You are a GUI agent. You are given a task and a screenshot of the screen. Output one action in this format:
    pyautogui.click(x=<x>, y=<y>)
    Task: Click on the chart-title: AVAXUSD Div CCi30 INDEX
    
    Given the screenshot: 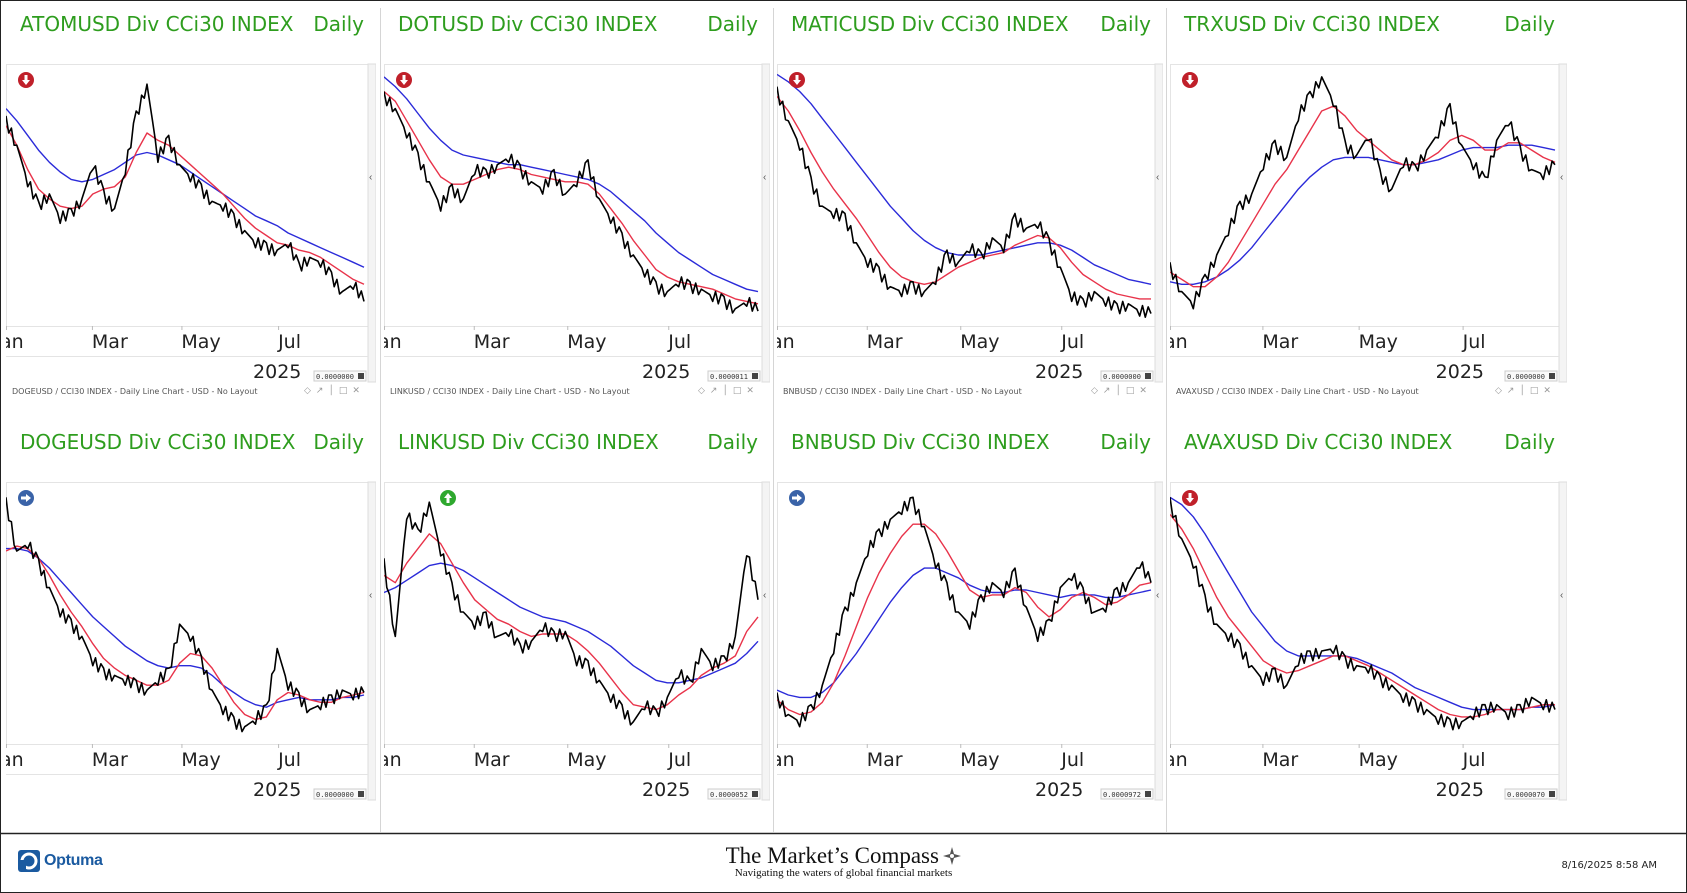 What is the action you would take?
    pyautogui.click(x=1318, y=442)
    